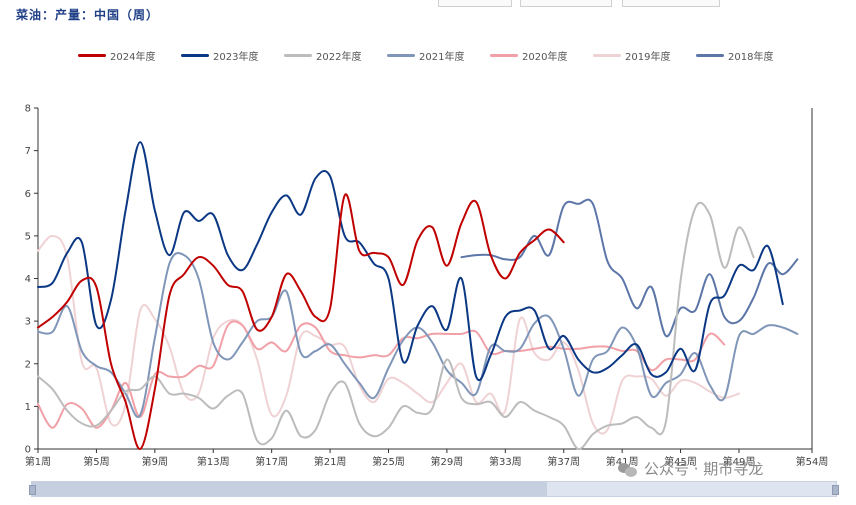 This screenshot has height=505, width=856. I want to click on x-tick-label: 第37周, so click(563, 461).